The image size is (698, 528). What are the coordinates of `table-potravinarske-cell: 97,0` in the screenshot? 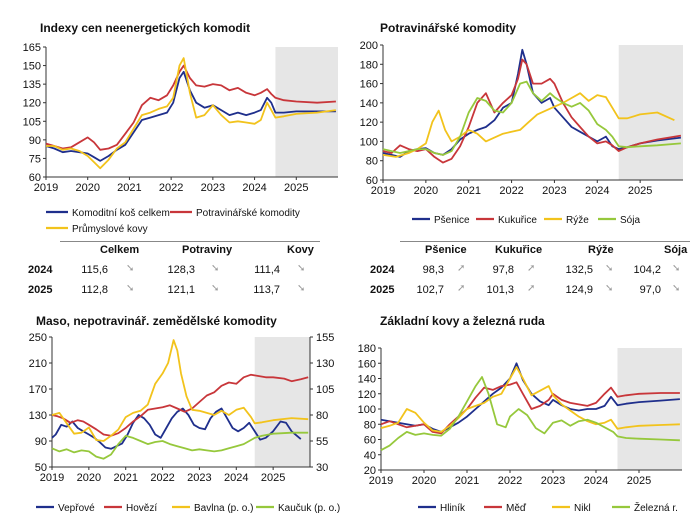 It's located at (650, 290).